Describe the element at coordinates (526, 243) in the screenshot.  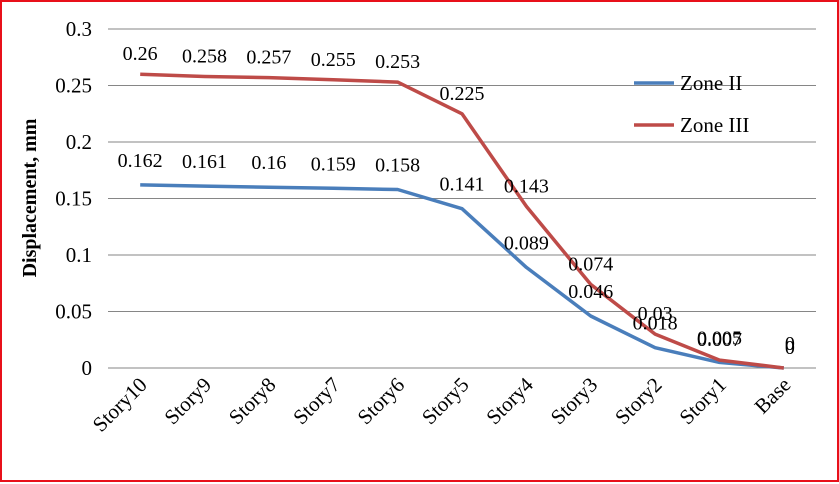
I see `data-label: 0.089` at that location.